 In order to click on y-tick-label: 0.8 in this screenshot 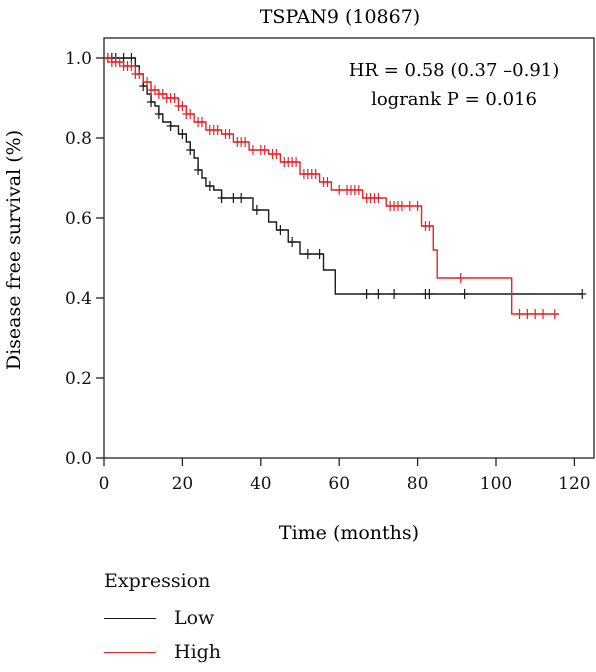, I will do `click(78, 139)`.